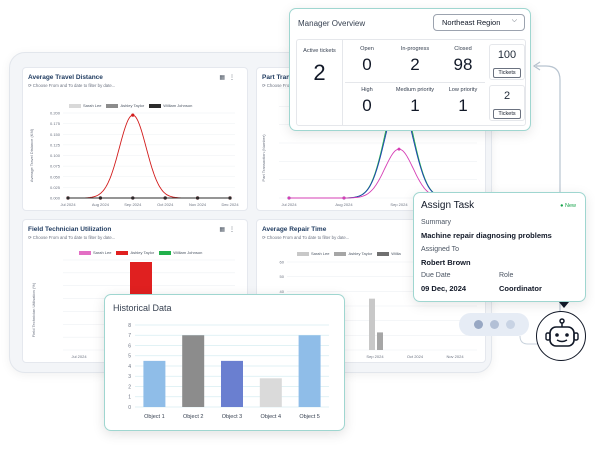 The image size is (595, 470). Describe the element at coordinates (506, 275) in the screenshot. I see `role-label: Role` at that location.